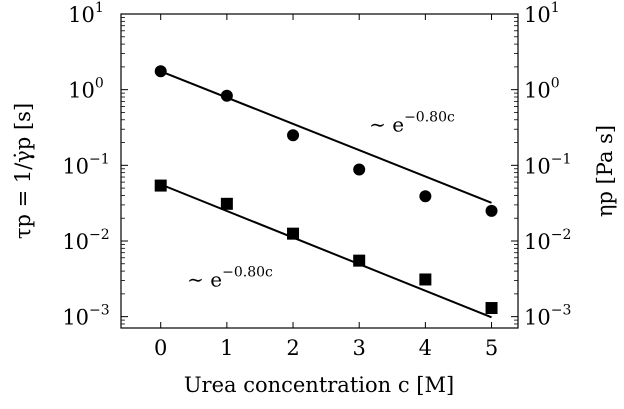  What do you see at coordinates (542, 89) in the screenshot?
I see `y-tick-label-right: 10⁰` at bounding box center [542, 89].